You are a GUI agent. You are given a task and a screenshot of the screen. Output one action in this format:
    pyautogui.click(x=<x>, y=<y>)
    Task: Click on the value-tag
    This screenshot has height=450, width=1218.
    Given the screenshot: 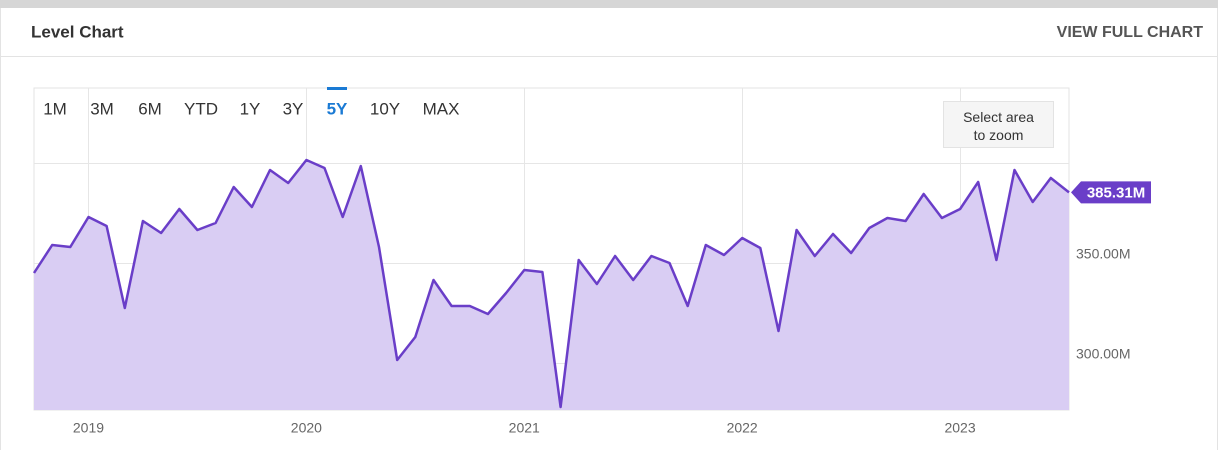 What is the action you would take?
    pyautogui.click(x=1111, y=192)
    